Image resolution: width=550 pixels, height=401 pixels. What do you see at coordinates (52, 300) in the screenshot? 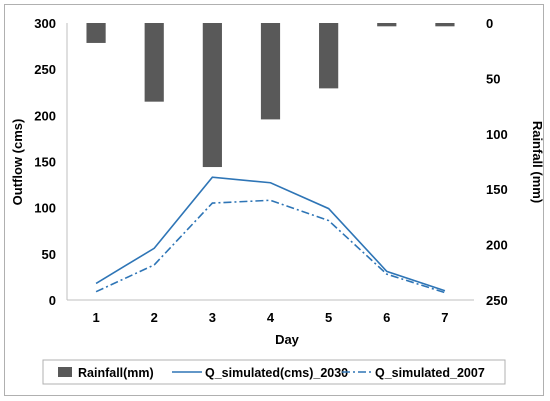
I see `y-tick-label: 0` at bounding box center [52, 300].